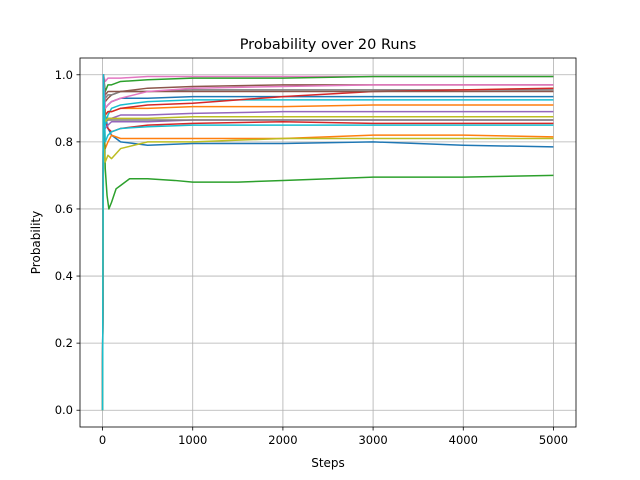  What do you see at coordinates (372, 440) in the screenshot?
I see `x-tick-label: 3000` at bounding box center [372, 440].